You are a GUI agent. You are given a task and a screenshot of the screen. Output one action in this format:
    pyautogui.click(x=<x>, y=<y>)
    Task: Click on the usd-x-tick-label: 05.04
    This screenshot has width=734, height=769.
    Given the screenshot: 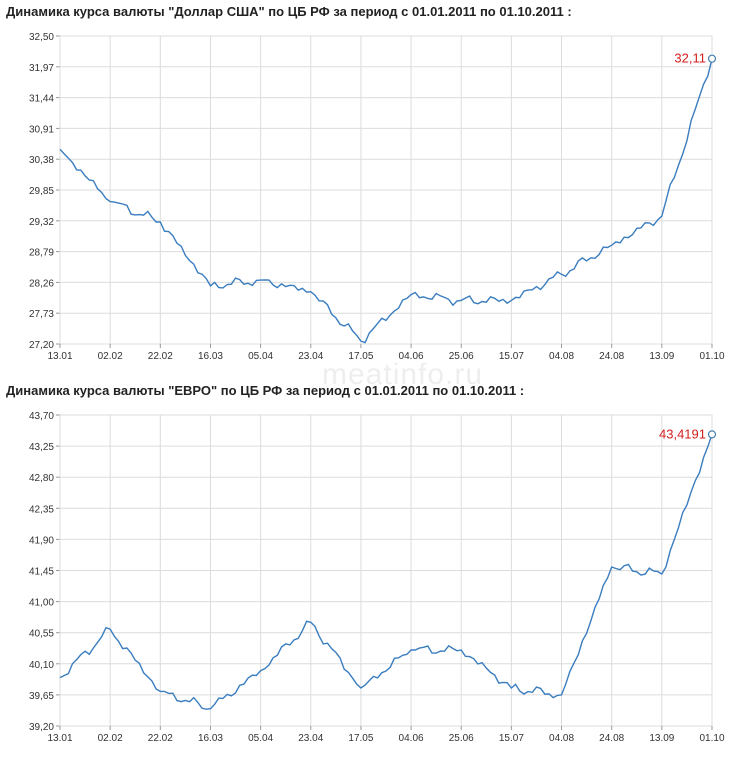 What is the action you would take?
    pyautogui.click(x=260, y=356)
    